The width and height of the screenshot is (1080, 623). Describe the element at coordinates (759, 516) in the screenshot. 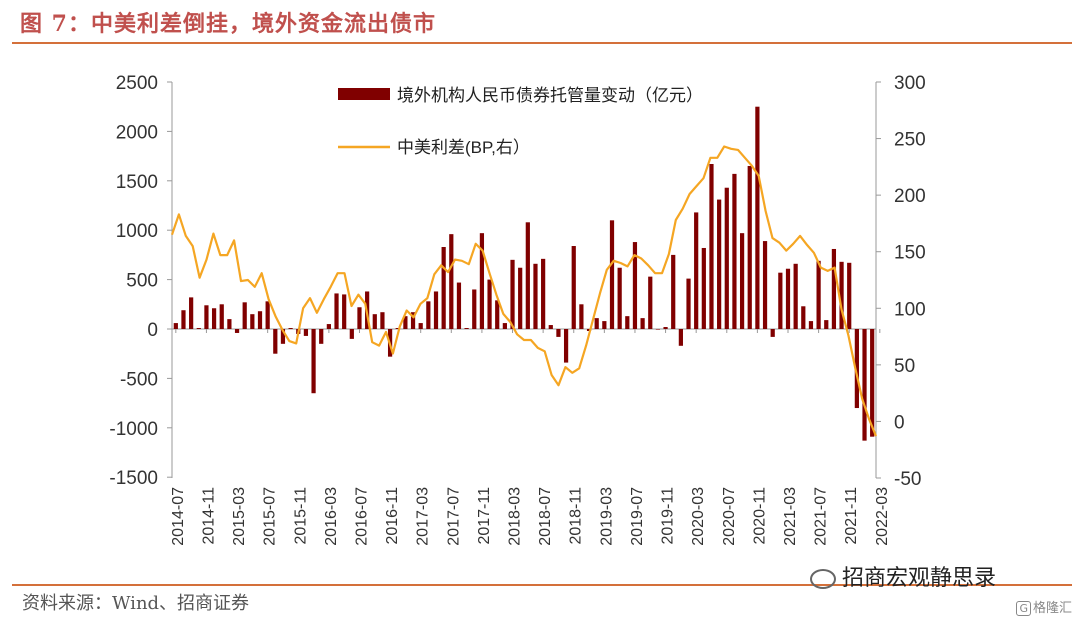

I see `x-tick-label: 2020-11` at that location.